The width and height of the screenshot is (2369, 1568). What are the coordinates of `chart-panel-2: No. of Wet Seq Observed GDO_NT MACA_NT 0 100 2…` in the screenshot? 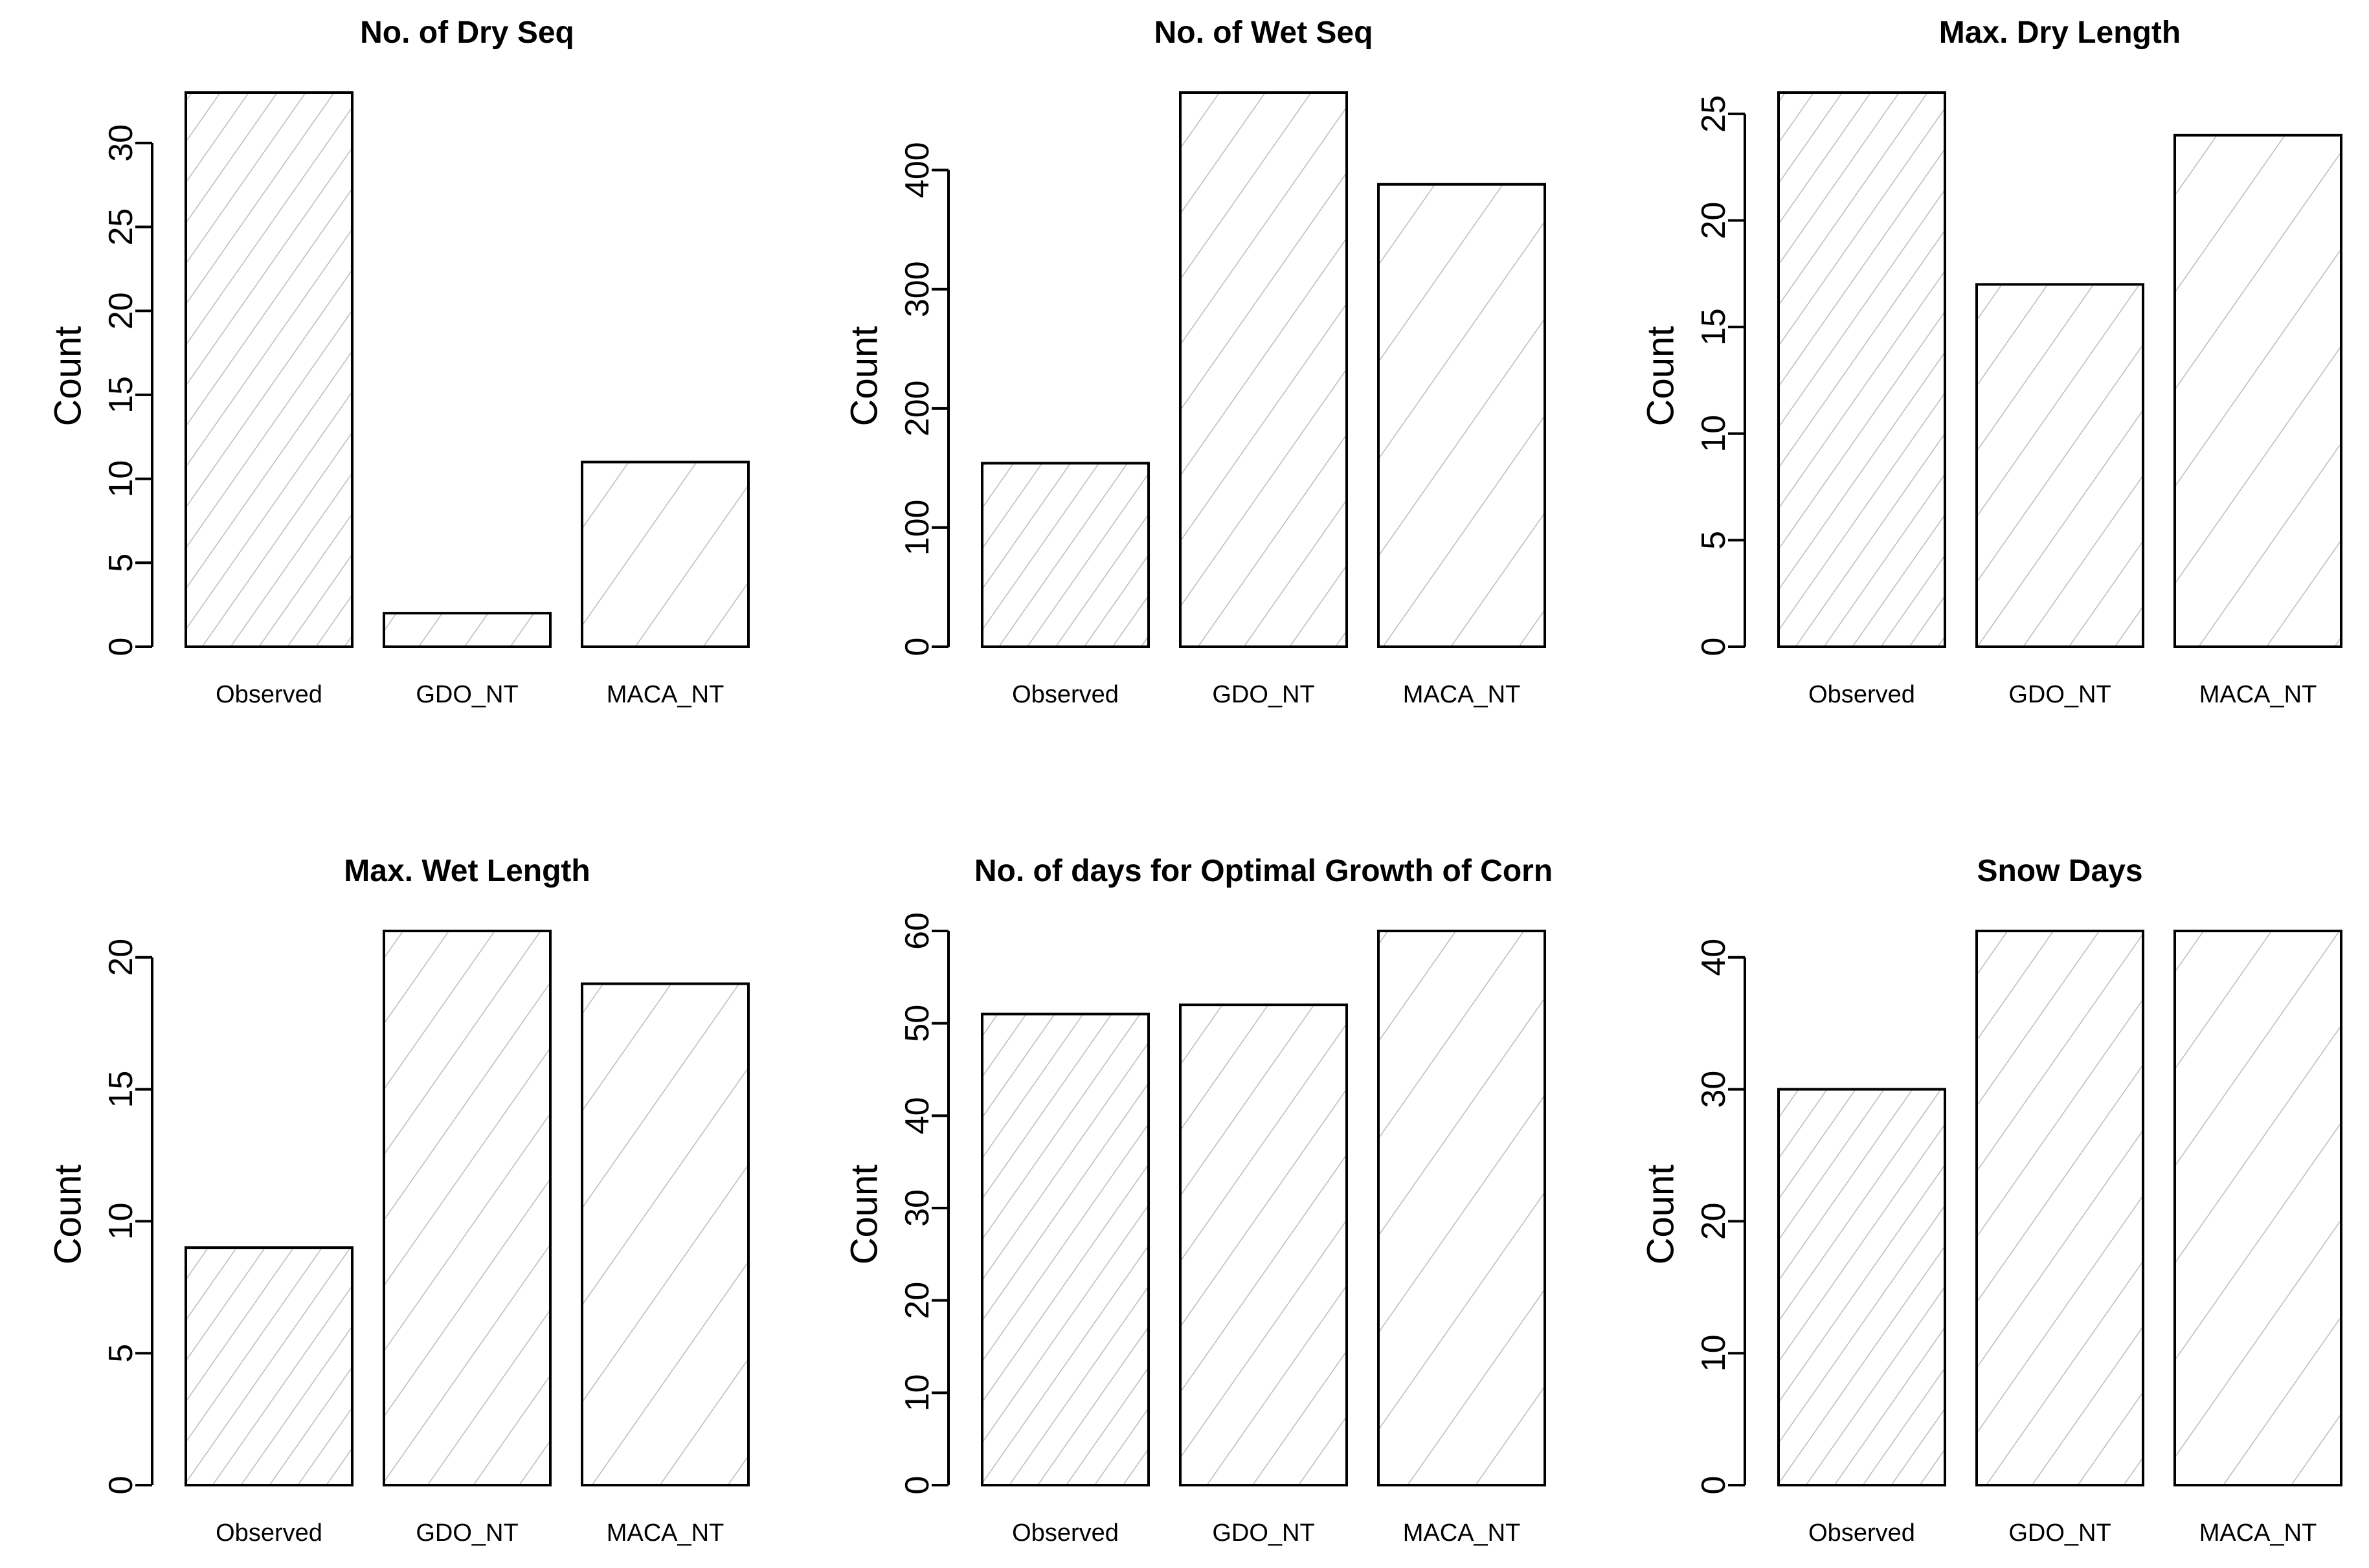 It's located at (1195, 362).